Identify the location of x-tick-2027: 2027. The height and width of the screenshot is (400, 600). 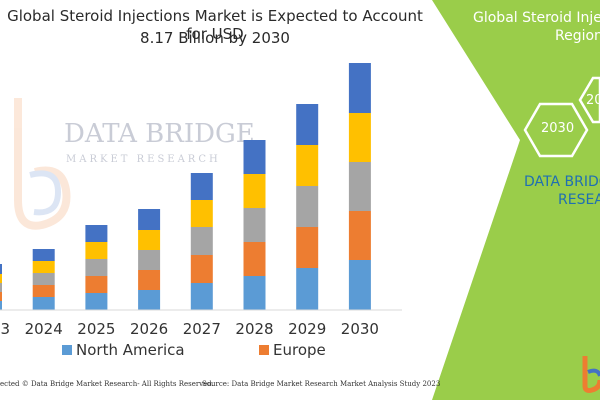
(202, 329).